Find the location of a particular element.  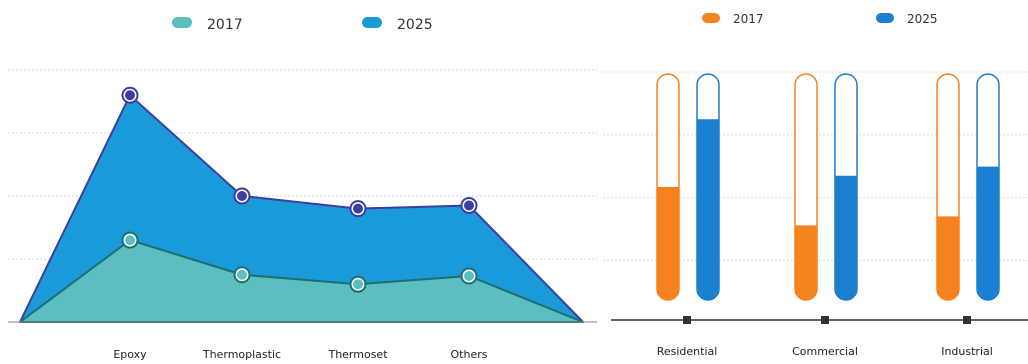

point-core-2017-others is located at coordinates (469, 276).